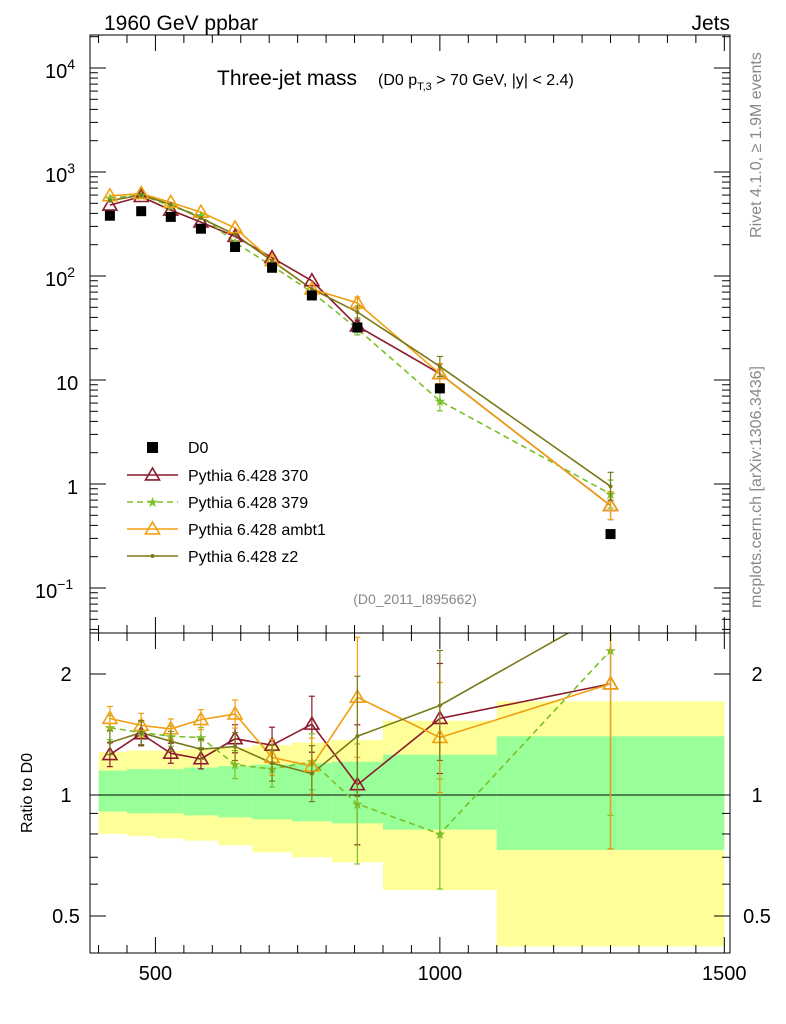 Image resolution: width=786 pixels, height=1024 pixels. What do you see at coordinates (360, 725) in the screenshot?
I see `ratio-line-ambt1` at bounding box center [360, 725].